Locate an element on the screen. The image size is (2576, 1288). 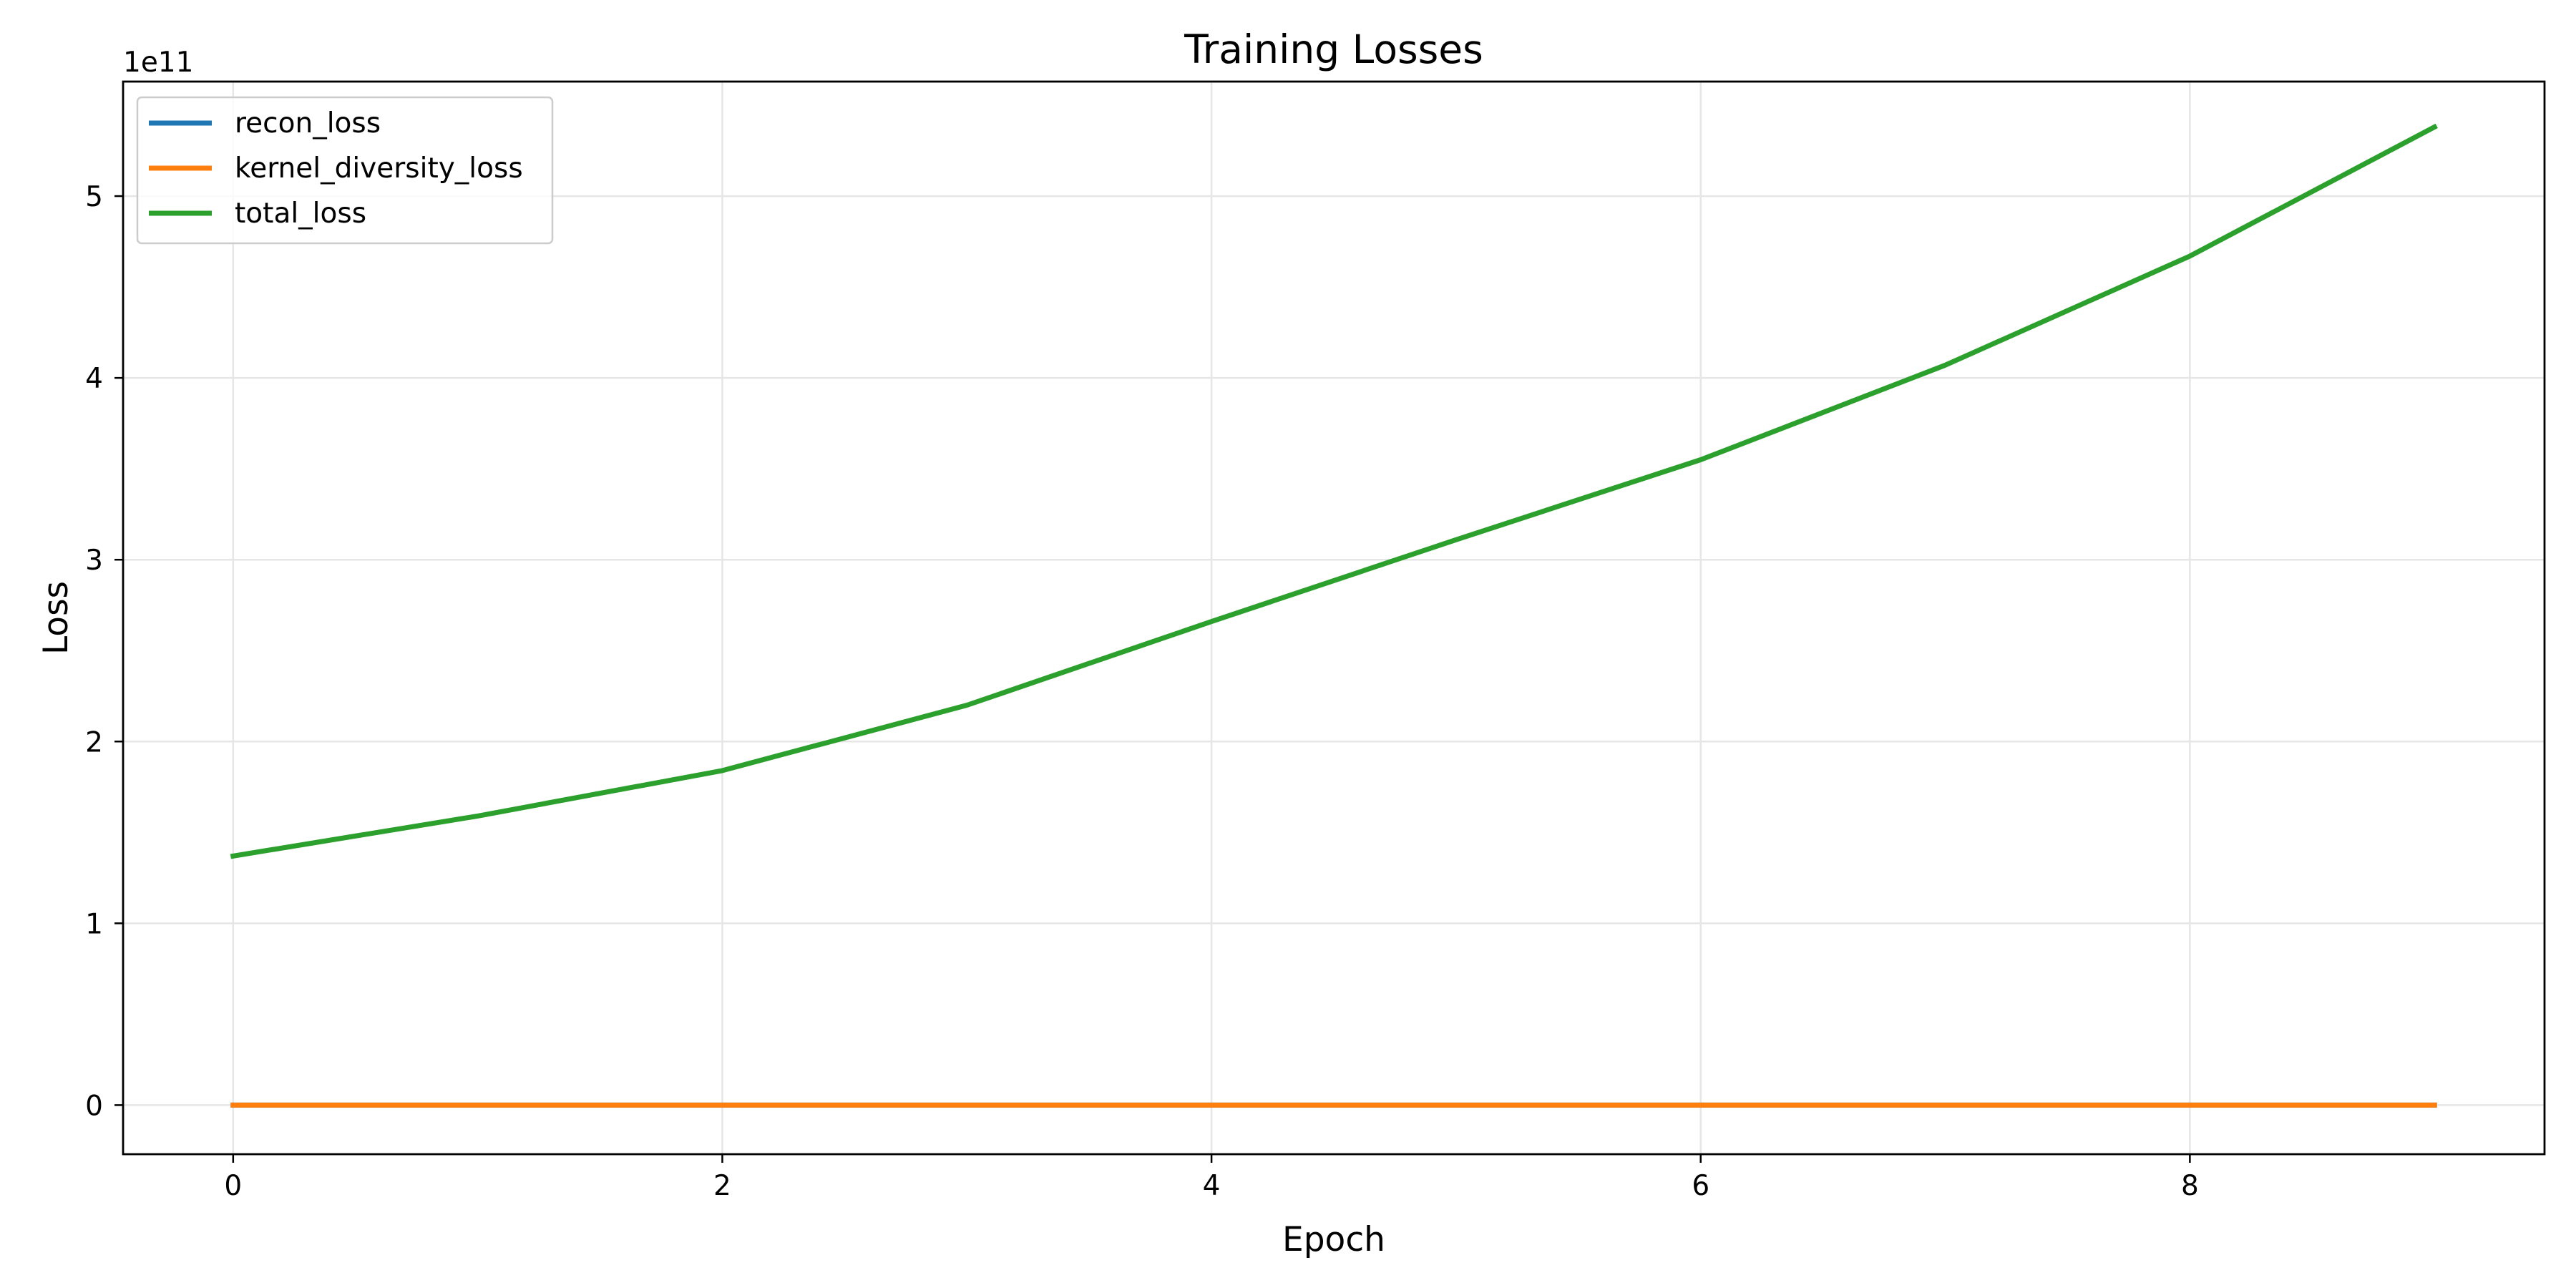
y-axis-label: Loss is located at coordinates (56, 618).